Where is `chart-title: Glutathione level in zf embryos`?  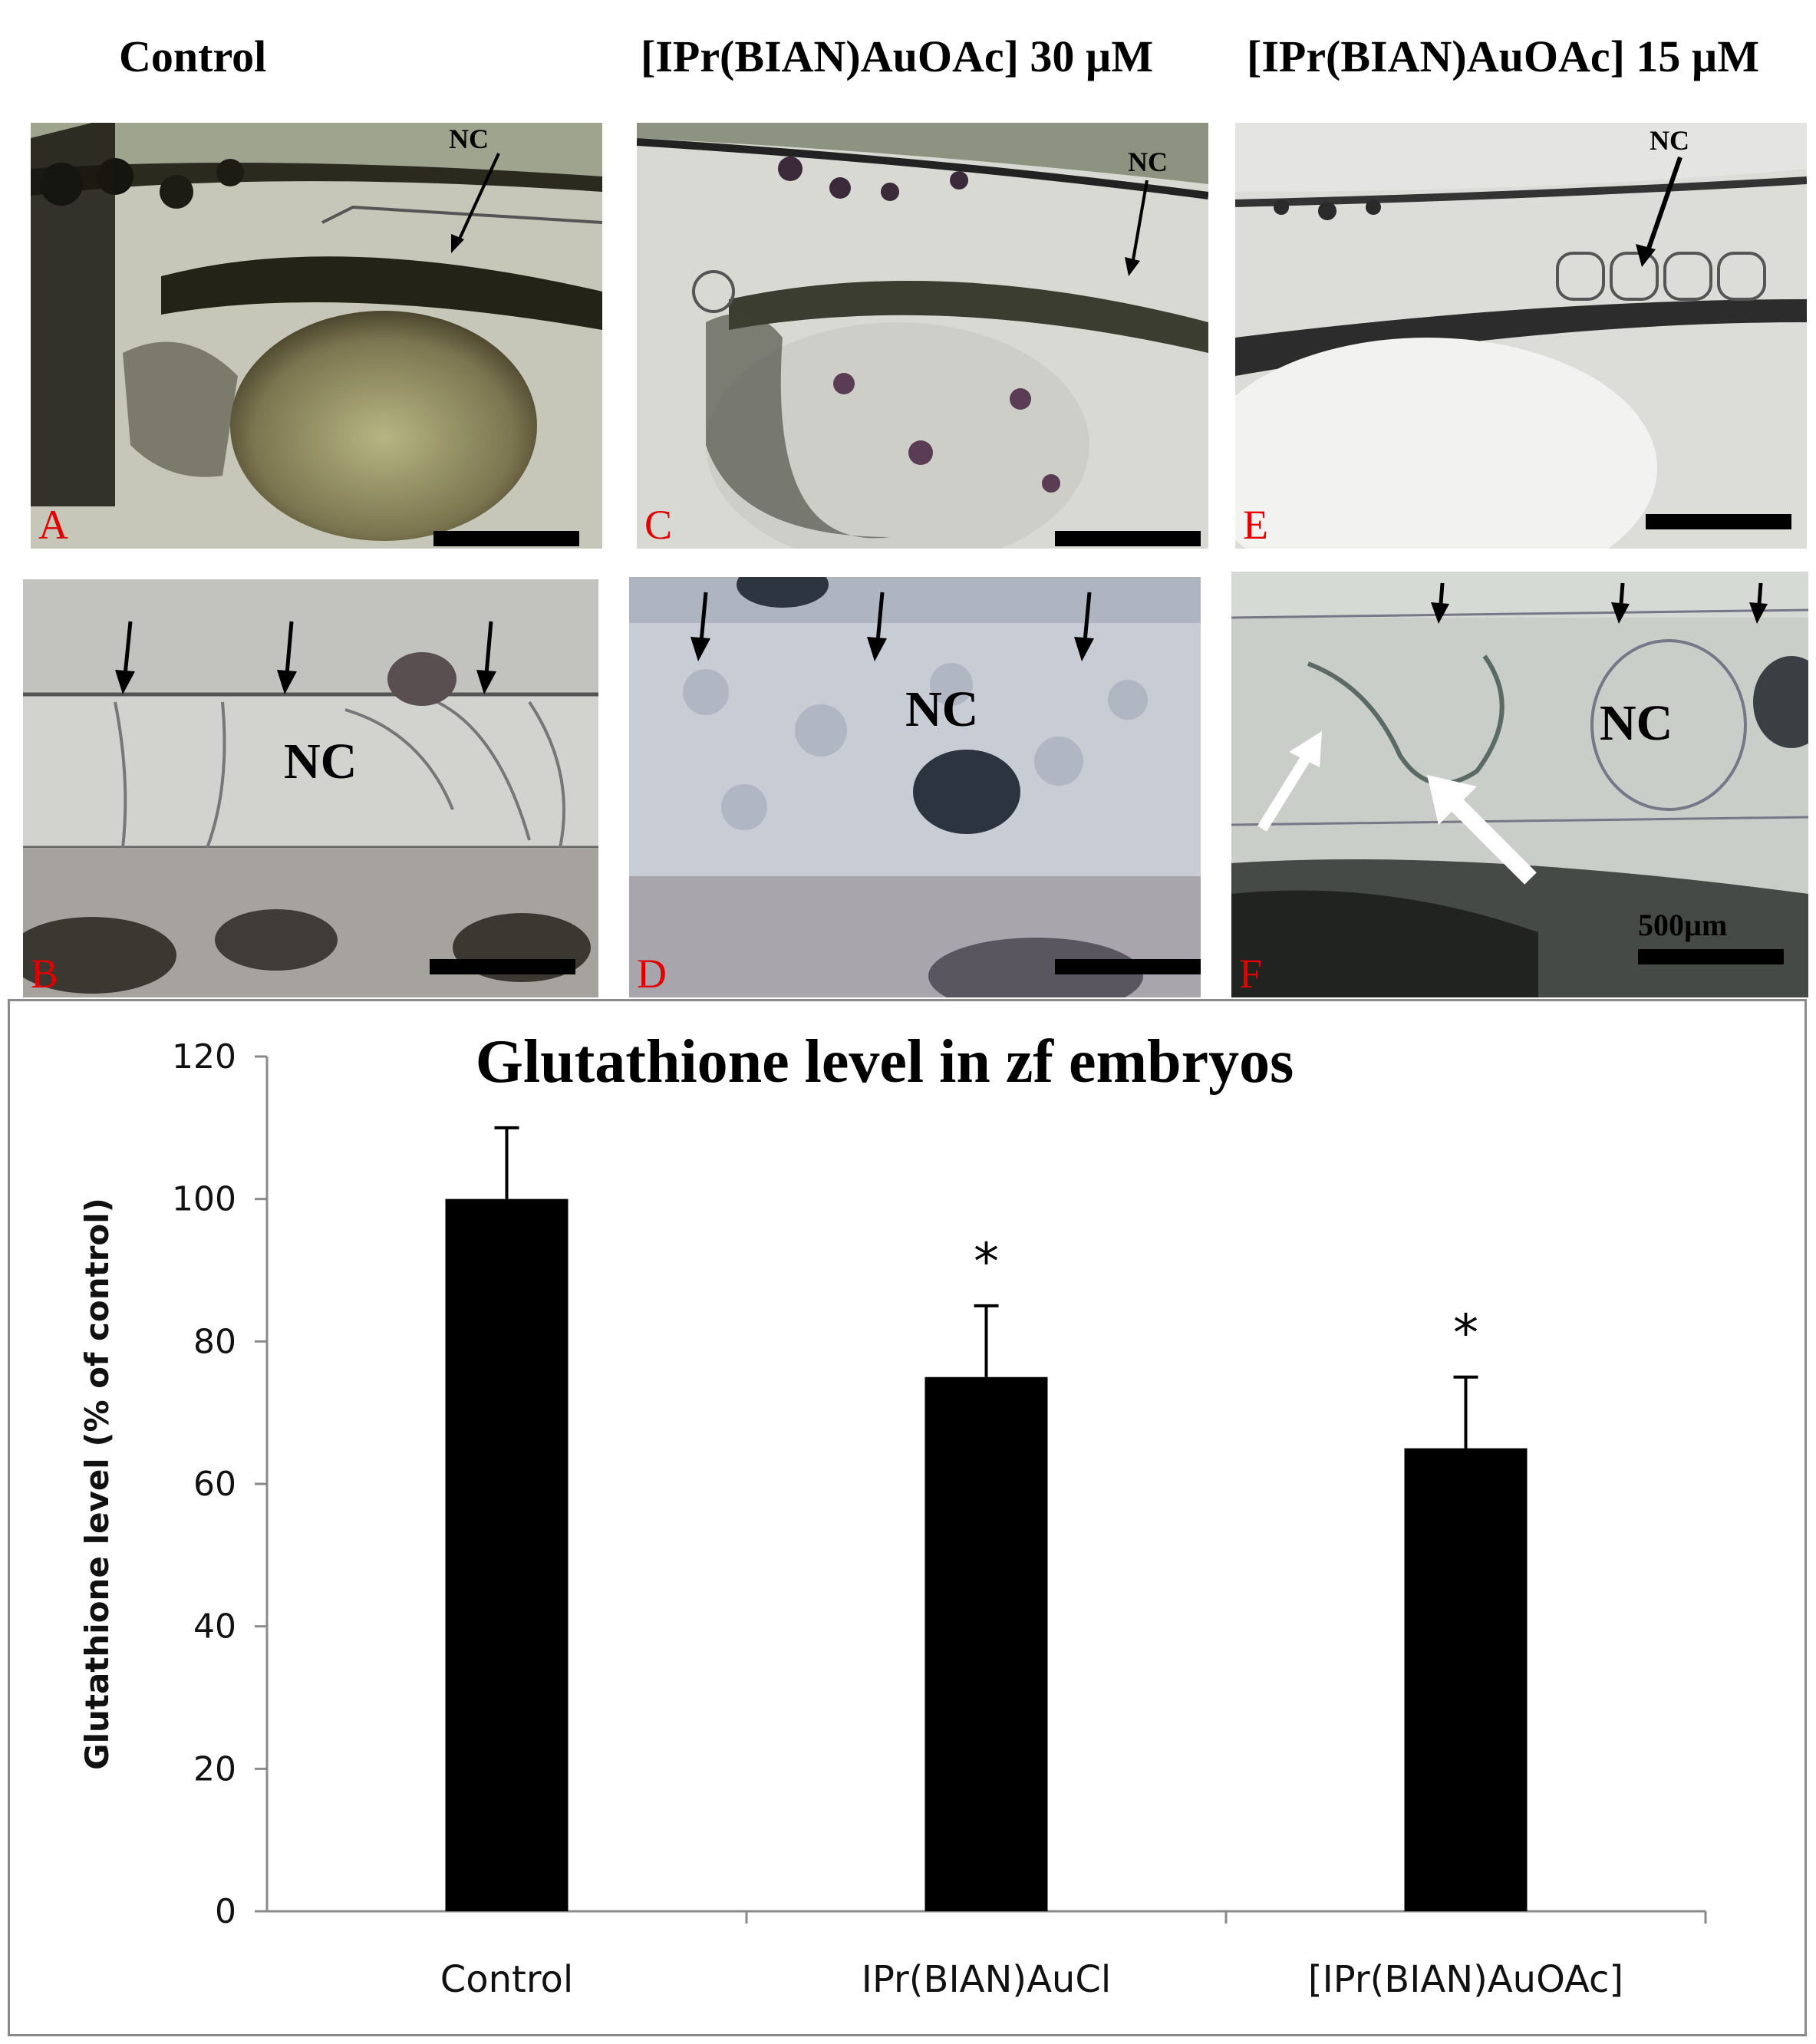 chart-title: Glutathione level in zf embryos is located at coordinates (885, 1062).